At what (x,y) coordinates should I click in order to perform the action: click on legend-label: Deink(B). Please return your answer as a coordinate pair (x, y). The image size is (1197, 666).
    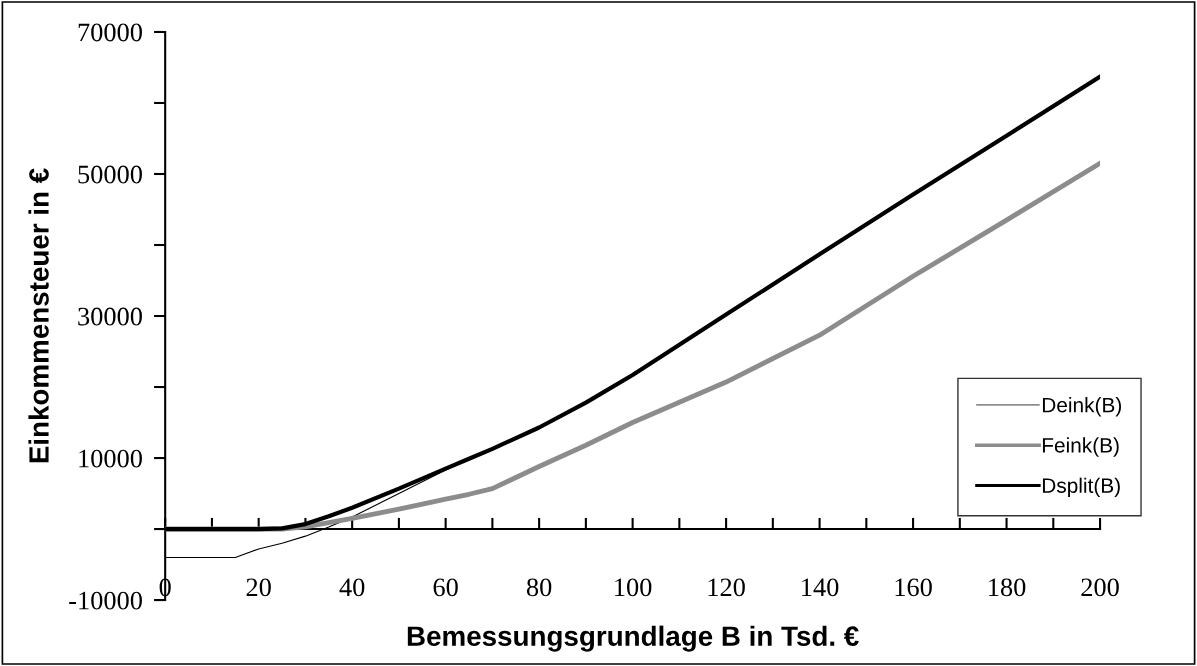
    Looking at the image, I should click on (1081, 407).